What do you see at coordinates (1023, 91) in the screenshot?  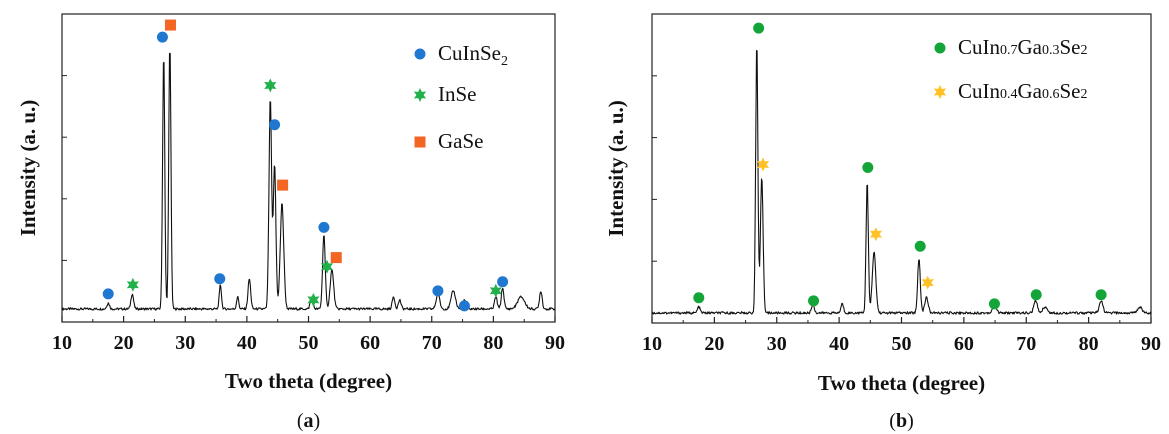 I see `legend-label: CuIn0.4Ga0.6Se2` at bounding box center [1023, 91].